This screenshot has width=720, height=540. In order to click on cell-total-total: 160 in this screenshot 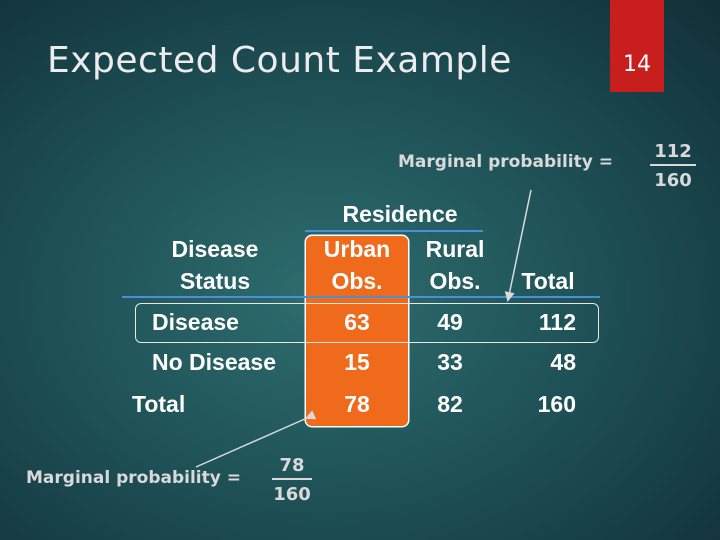, I will do `click(556, 404)`.